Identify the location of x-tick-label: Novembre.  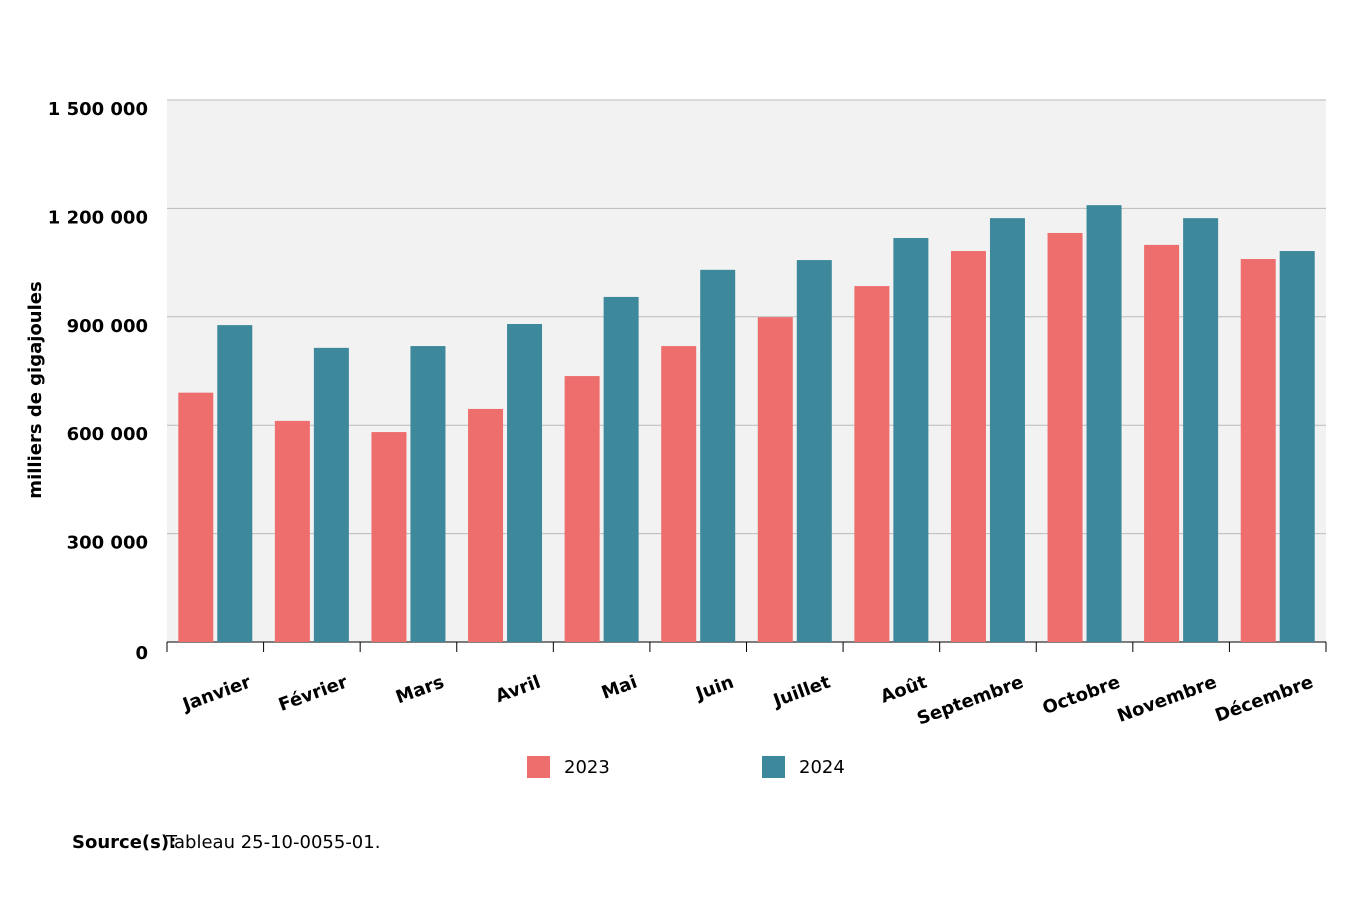
(1167, 699).